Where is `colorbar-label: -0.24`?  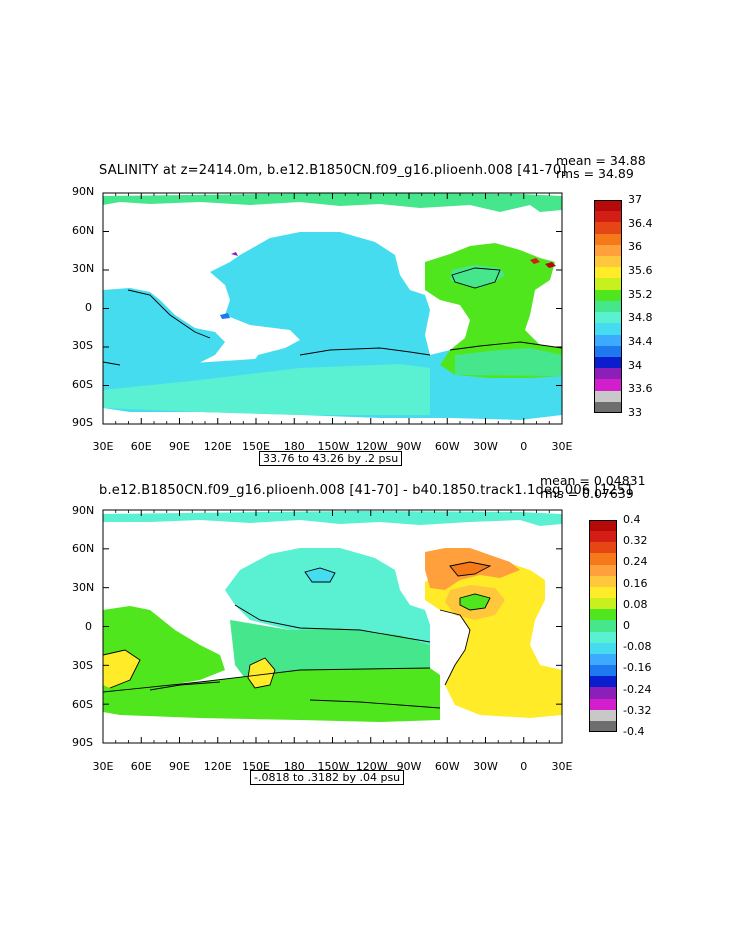 colorbar-label: -0.24 is located at coordinates (637, 689).